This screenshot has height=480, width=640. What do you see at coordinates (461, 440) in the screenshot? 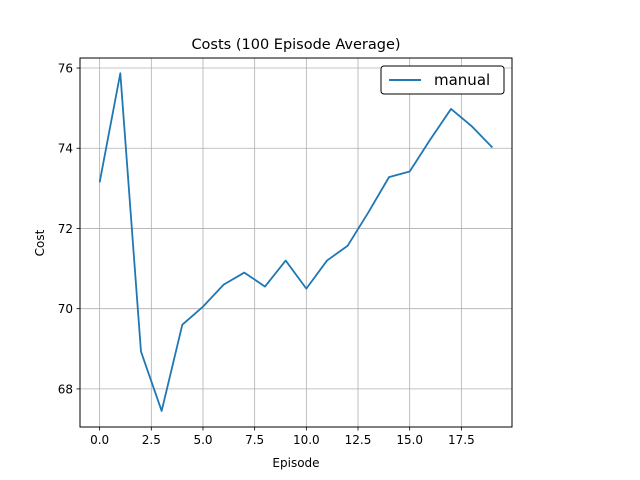
I see `x-tick-label: 17.5` at bounding box center [461, 440].